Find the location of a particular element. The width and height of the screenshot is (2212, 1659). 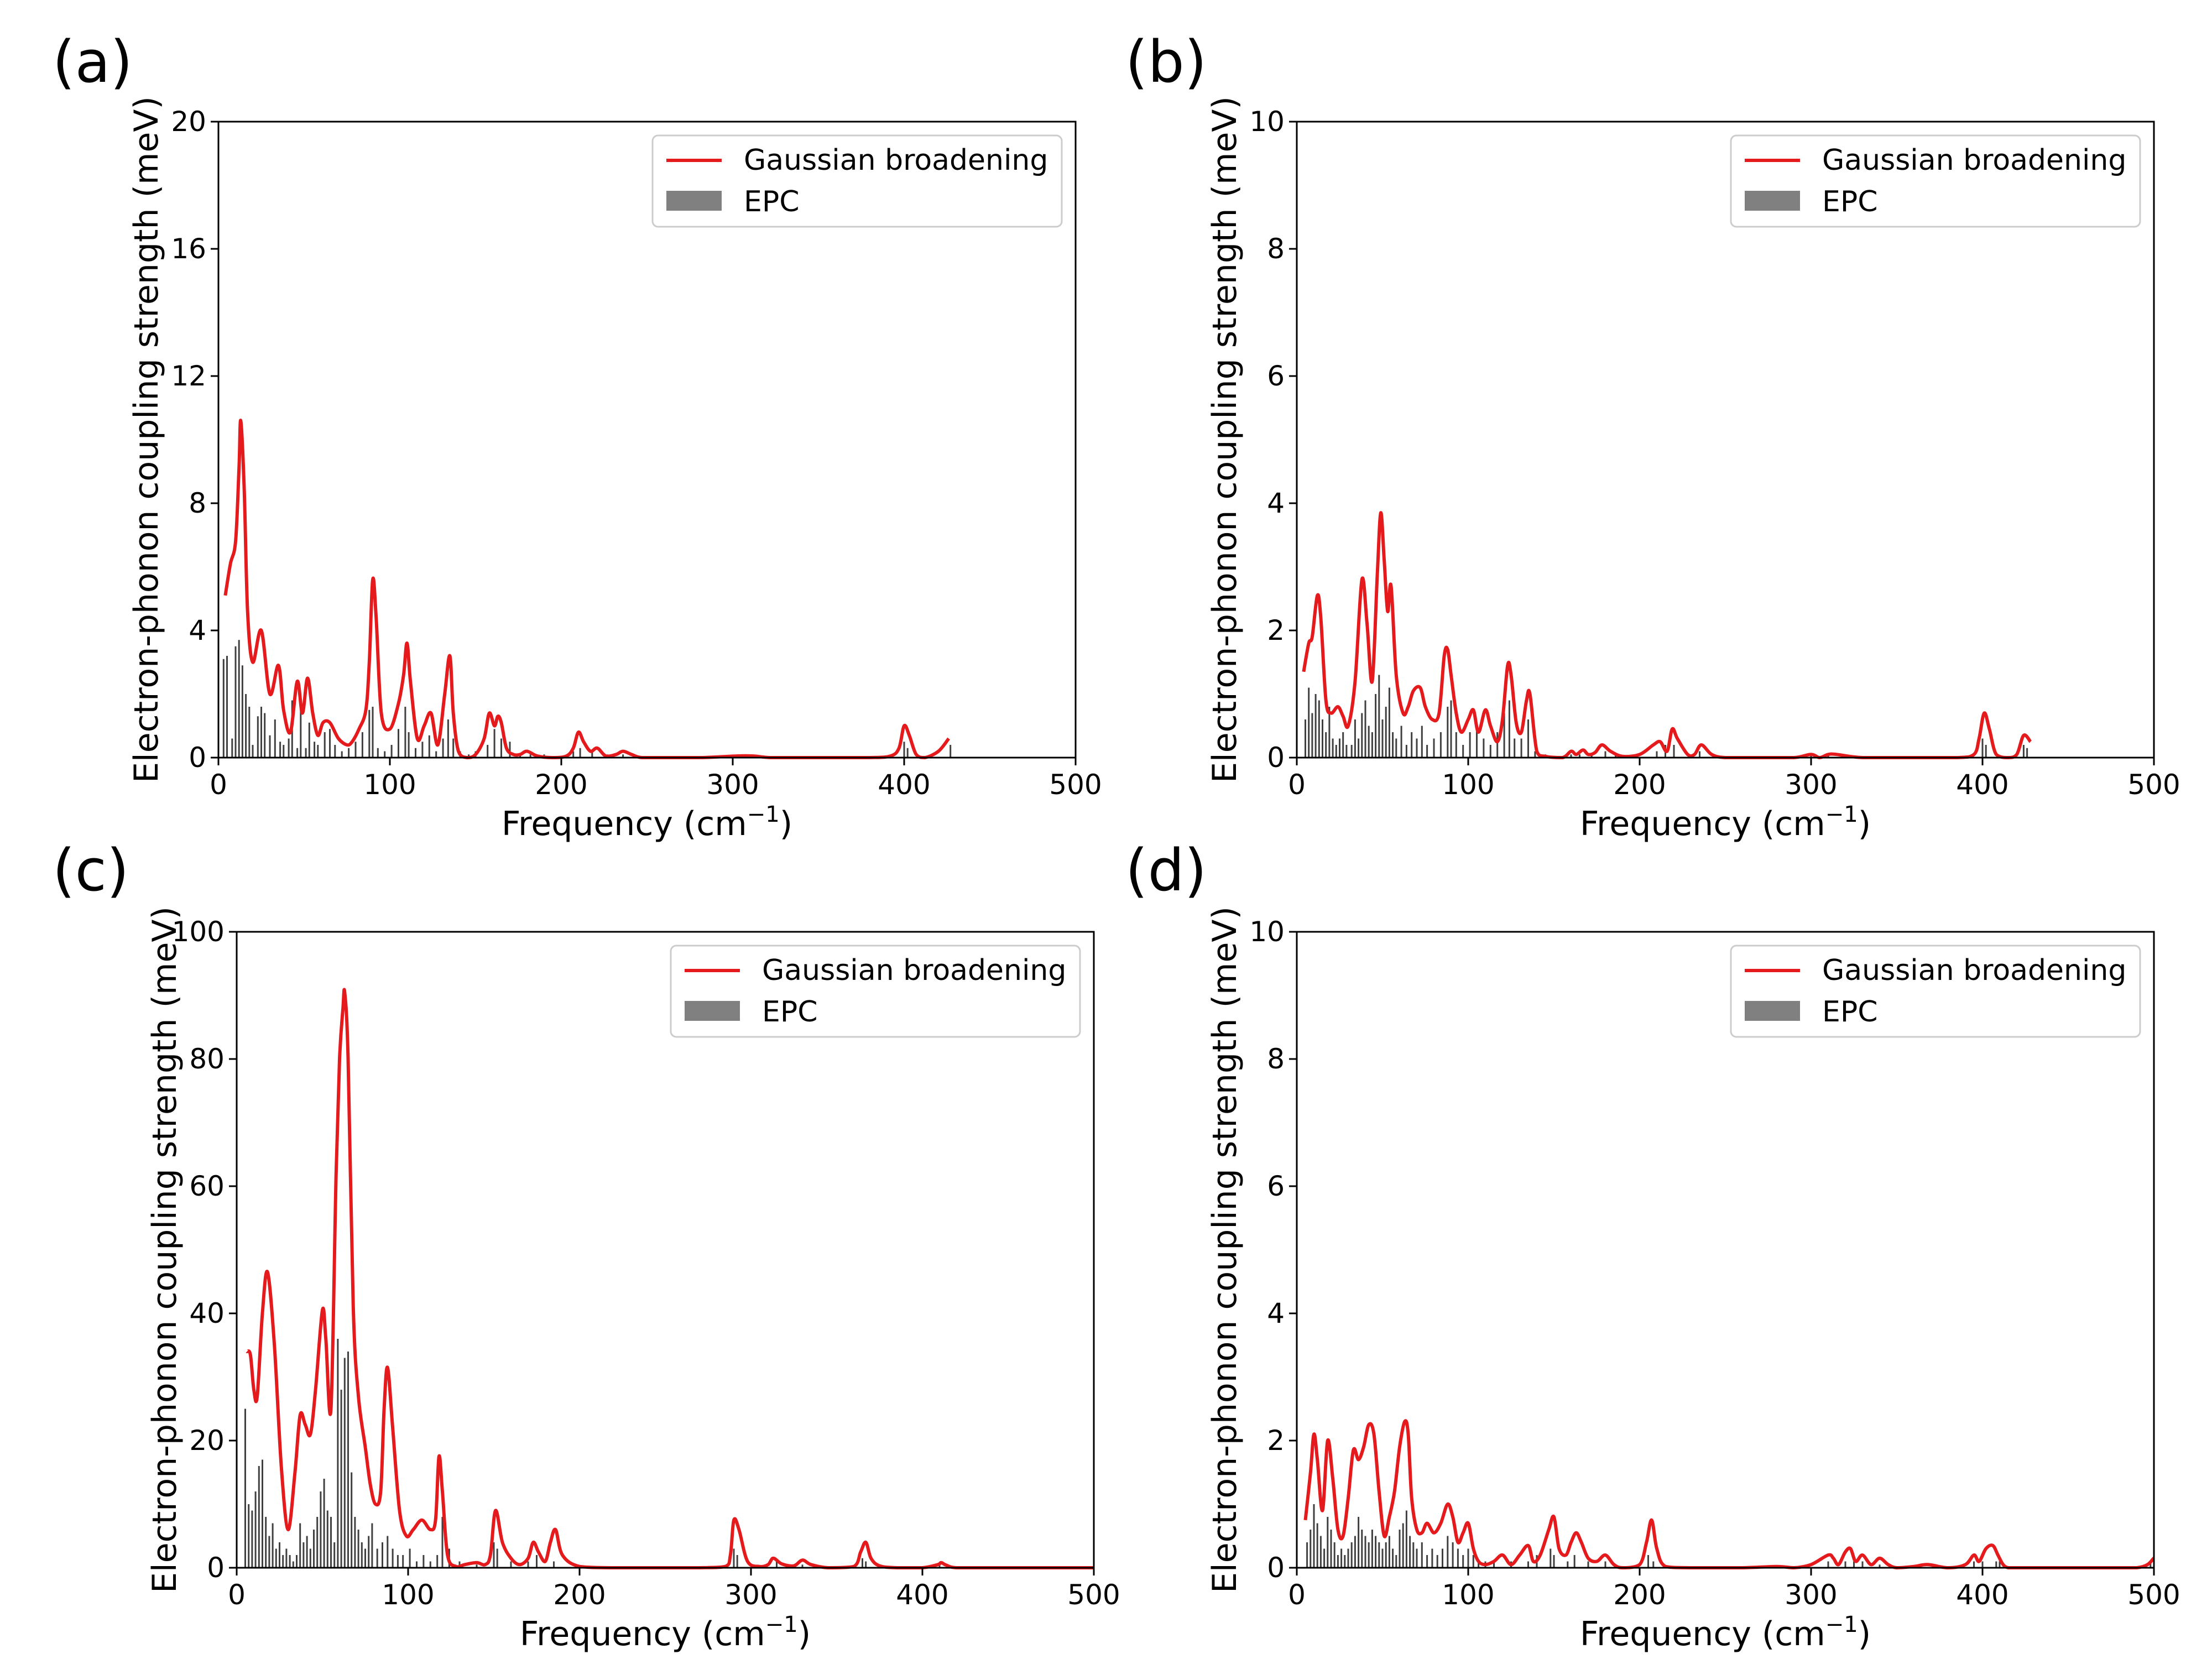

y-tick-label: 100 is located at coordinates (199, 932).